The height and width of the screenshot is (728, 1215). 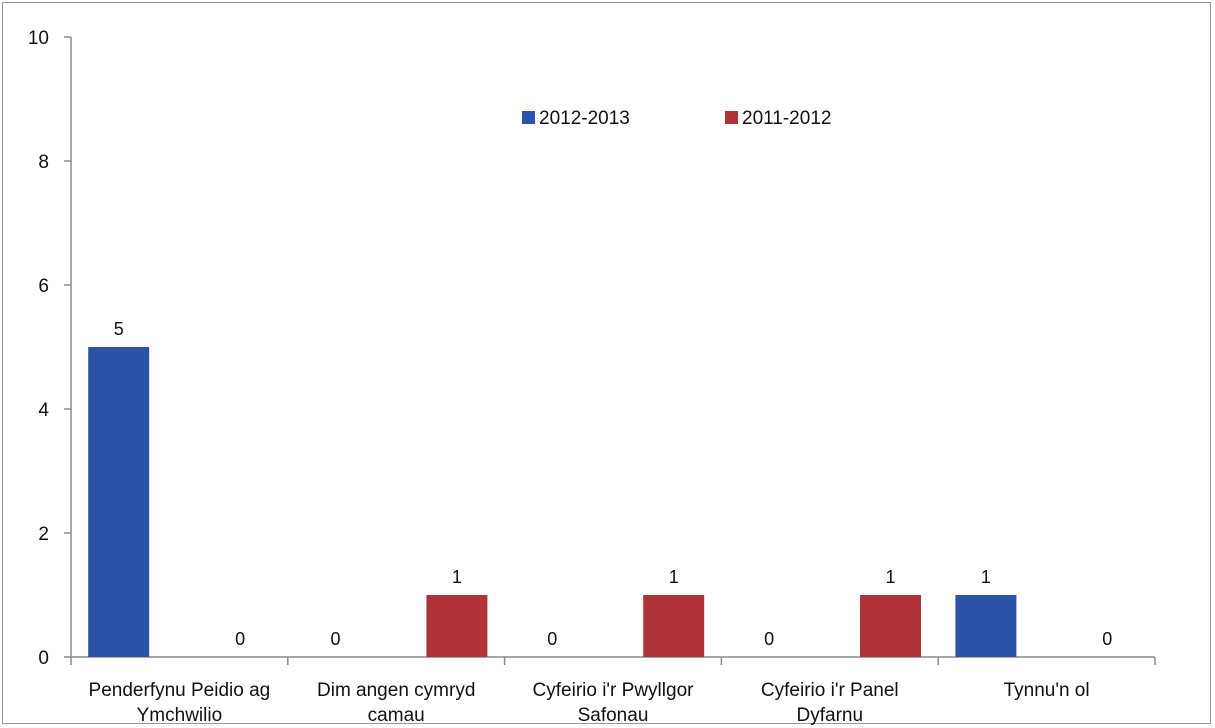 What do you see at coordinates (830, 703) in the screenshot?
I see `category-label: Cyfeirio i'r Panel Dyfarnu` at bounding box center [830, 703].